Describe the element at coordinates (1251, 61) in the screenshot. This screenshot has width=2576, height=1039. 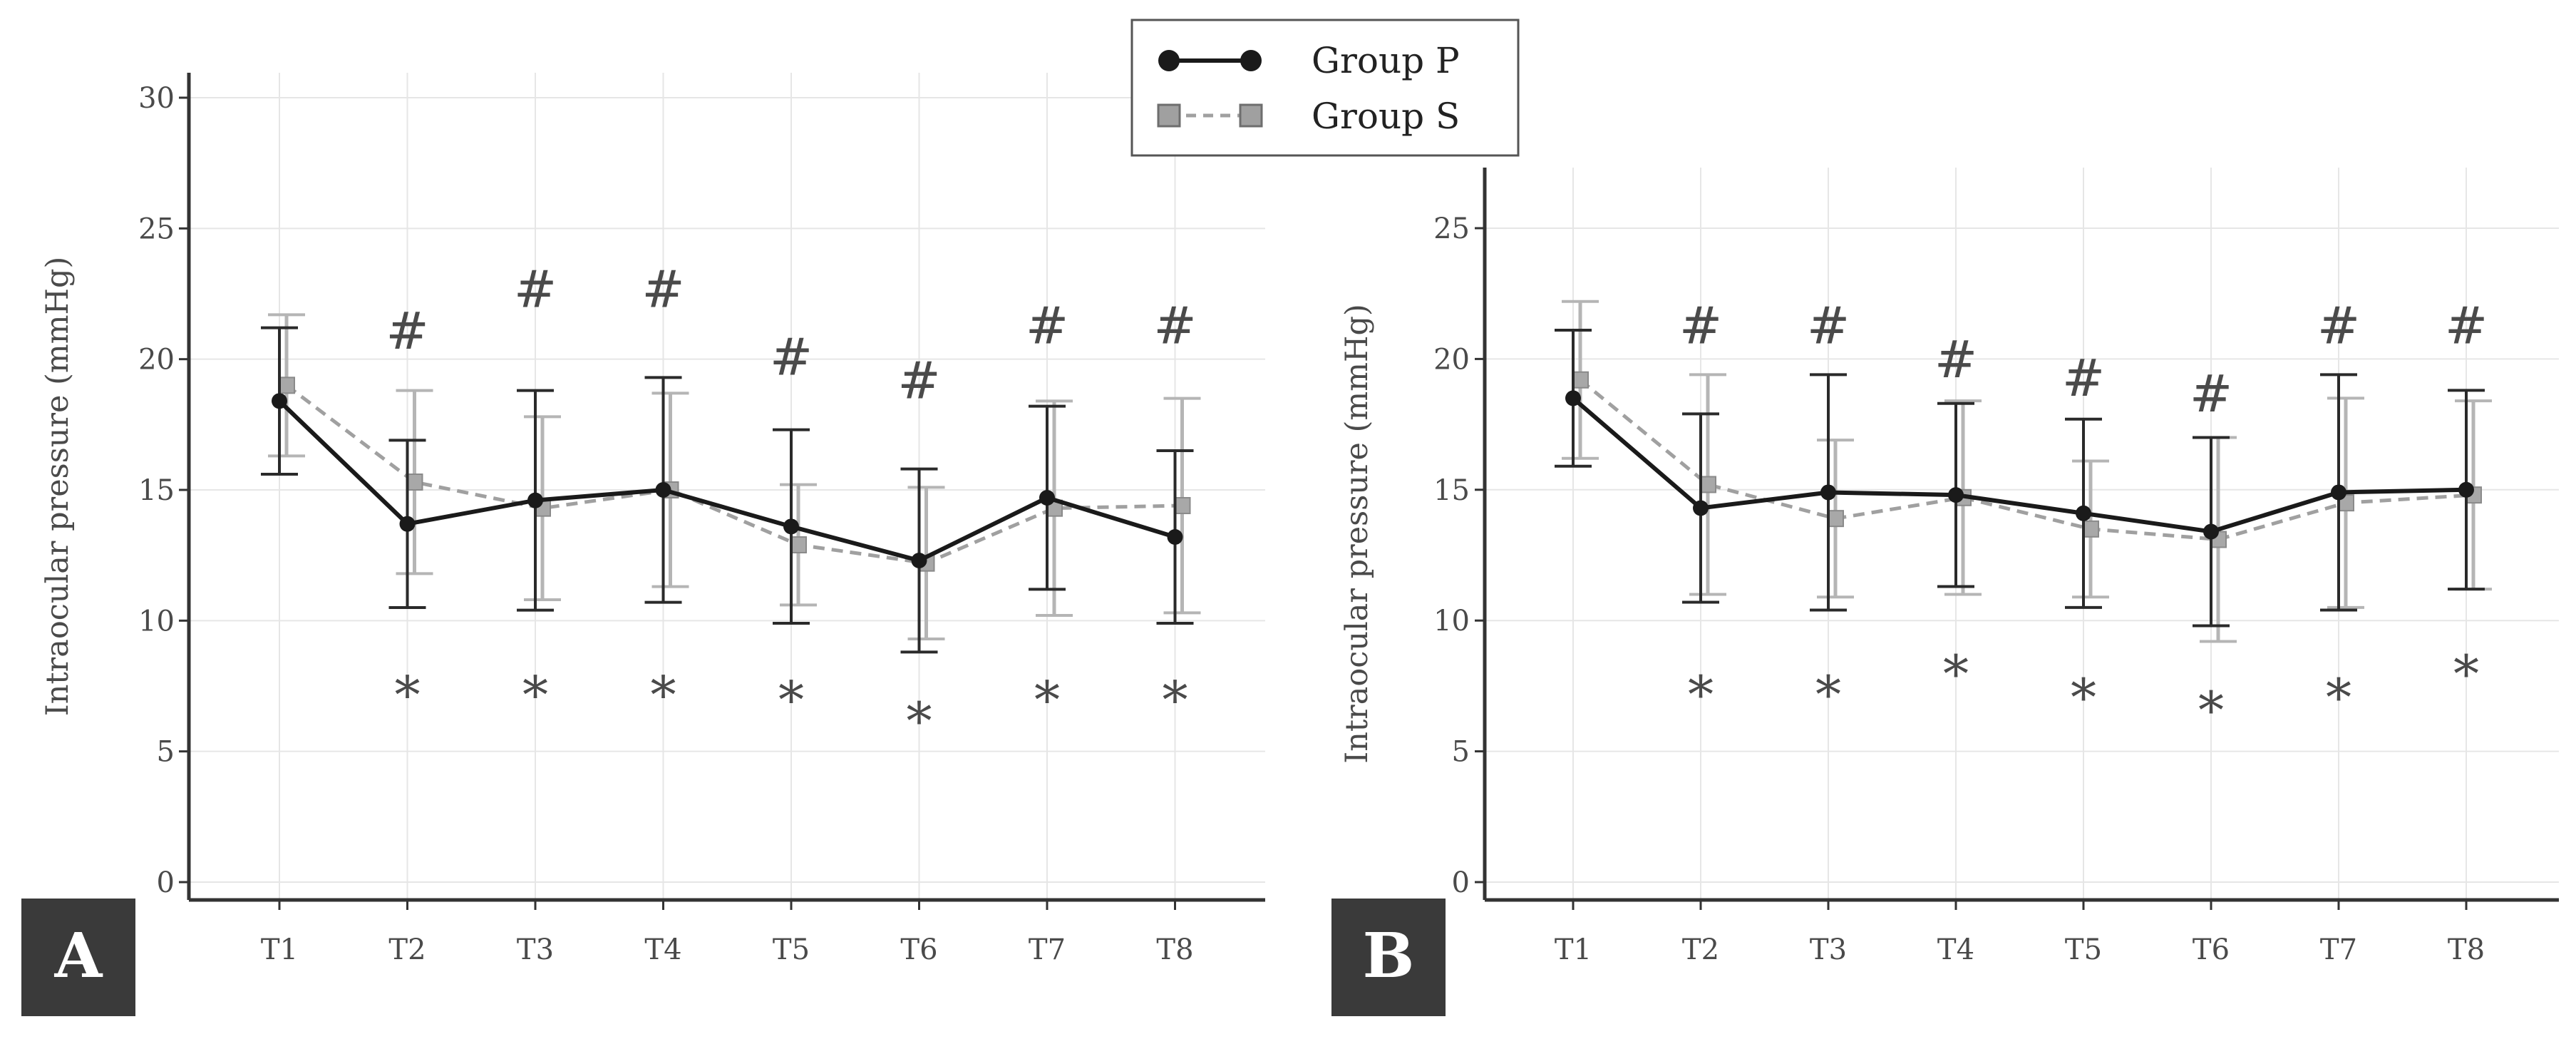
I see `legend-marker-group-p-end` at that location.